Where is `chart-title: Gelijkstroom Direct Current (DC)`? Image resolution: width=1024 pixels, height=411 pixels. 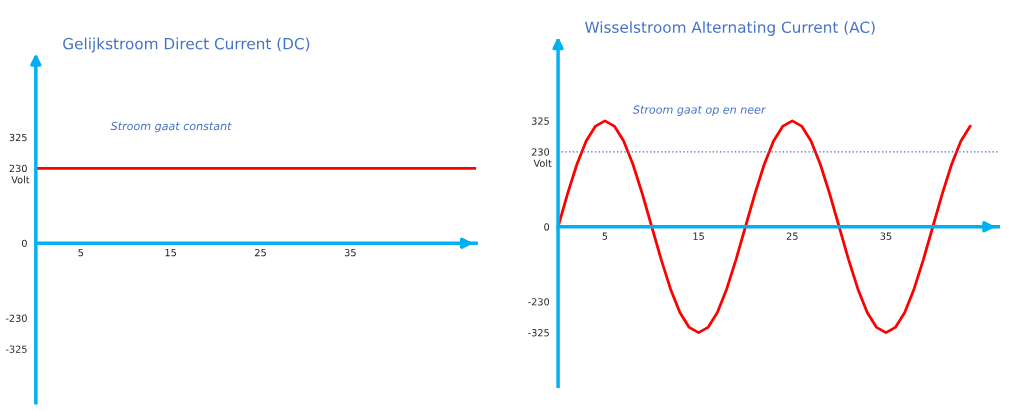 chart-title: Gelijkstroom Direct Current (DC) is located at coordinates (186, 45).